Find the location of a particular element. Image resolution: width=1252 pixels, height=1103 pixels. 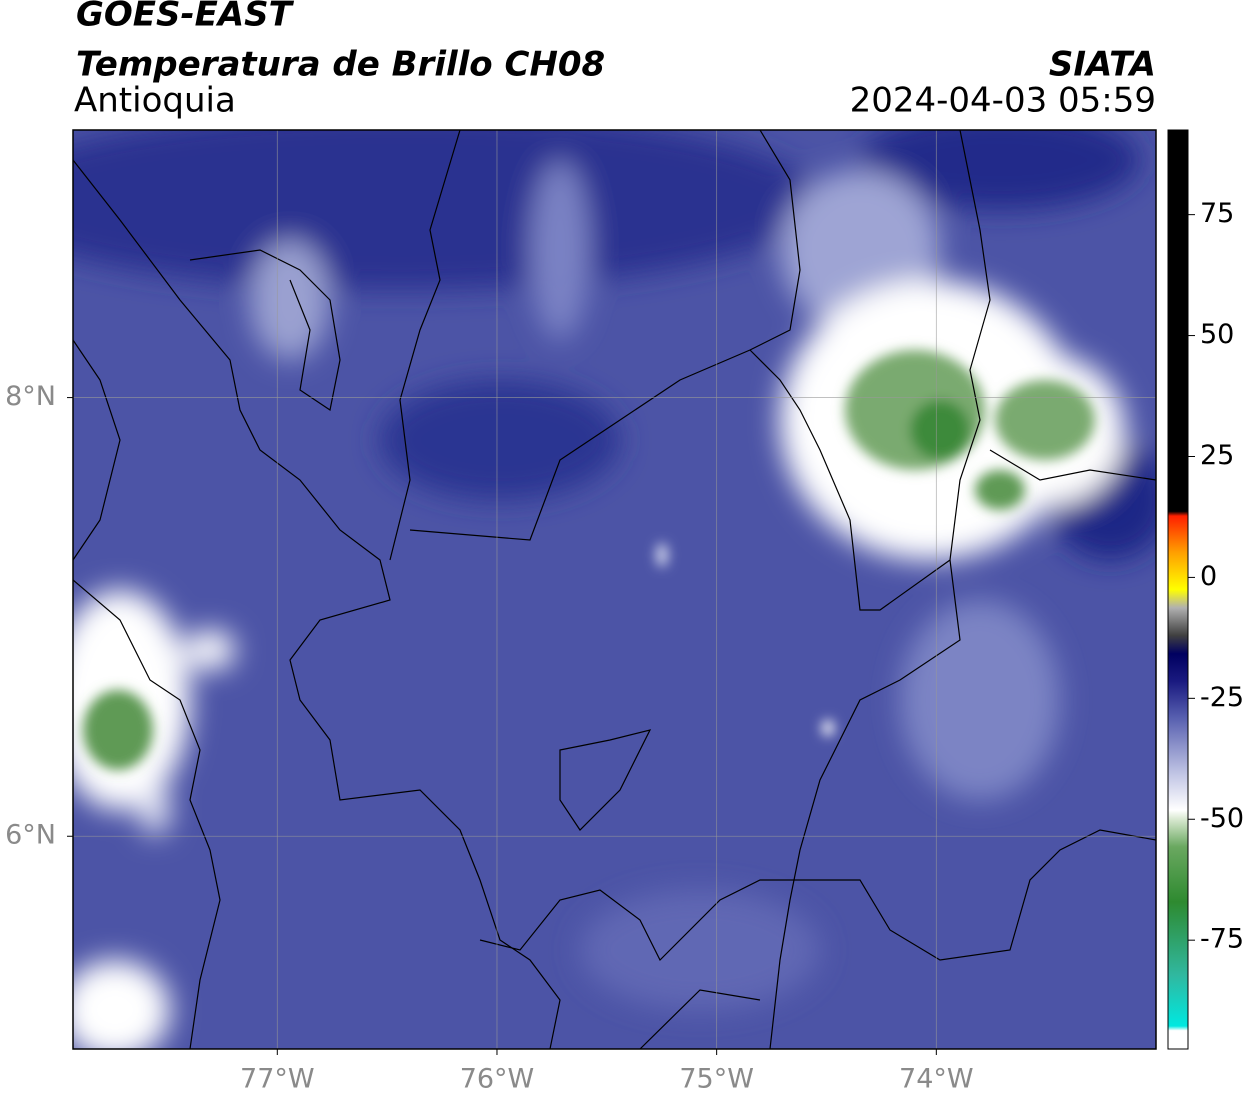

colorbar-tick-label: 0 is located at coordinates (1208, 576).